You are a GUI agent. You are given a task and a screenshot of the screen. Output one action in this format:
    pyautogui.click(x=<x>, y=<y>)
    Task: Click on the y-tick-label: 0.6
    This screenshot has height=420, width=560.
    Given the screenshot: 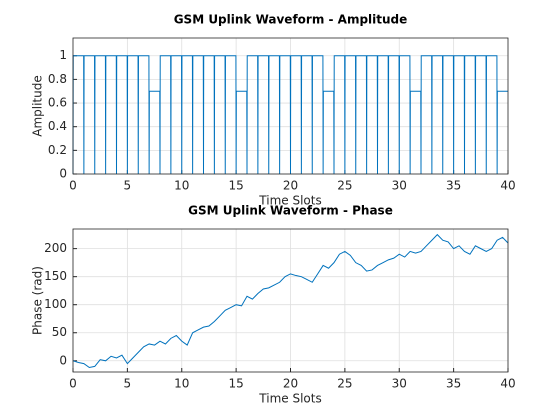 What is the action you would take?
    pyautogui.click(x=57, y=103)
    